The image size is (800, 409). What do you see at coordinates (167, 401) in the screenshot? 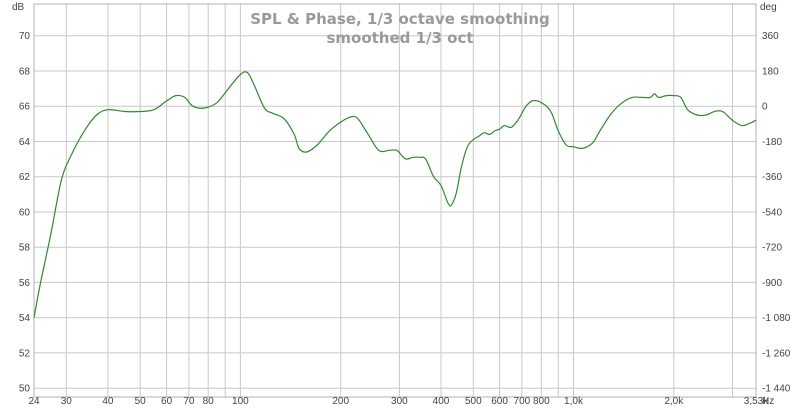
I see `x-axis-tick-label: 60` at bounding box center [167, 401].